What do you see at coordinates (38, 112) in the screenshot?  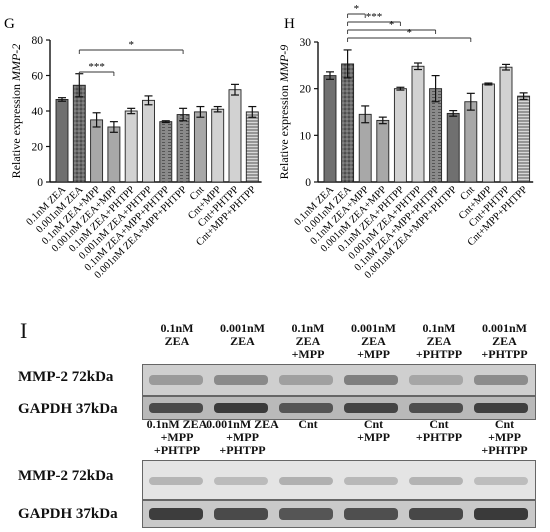 I see `y-tick-label: 40` at bounding box center [38, 112].